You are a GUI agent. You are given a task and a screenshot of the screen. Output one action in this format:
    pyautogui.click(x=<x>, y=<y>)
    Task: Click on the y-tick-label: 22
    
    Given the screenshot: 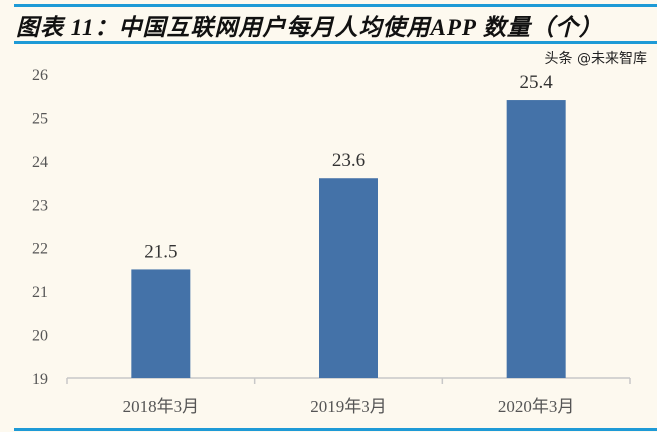 What is the action you would take?
    pyautogui.click(x=40, y=249)
    